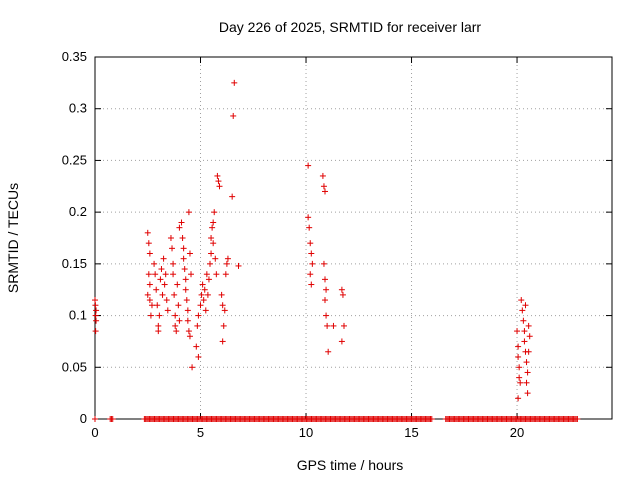 The width and height of the screenshot is (640, 480). Describe the element at coordinates (74, 56) in the screenshot. I see `y-tick-label: 0.35` at that location.